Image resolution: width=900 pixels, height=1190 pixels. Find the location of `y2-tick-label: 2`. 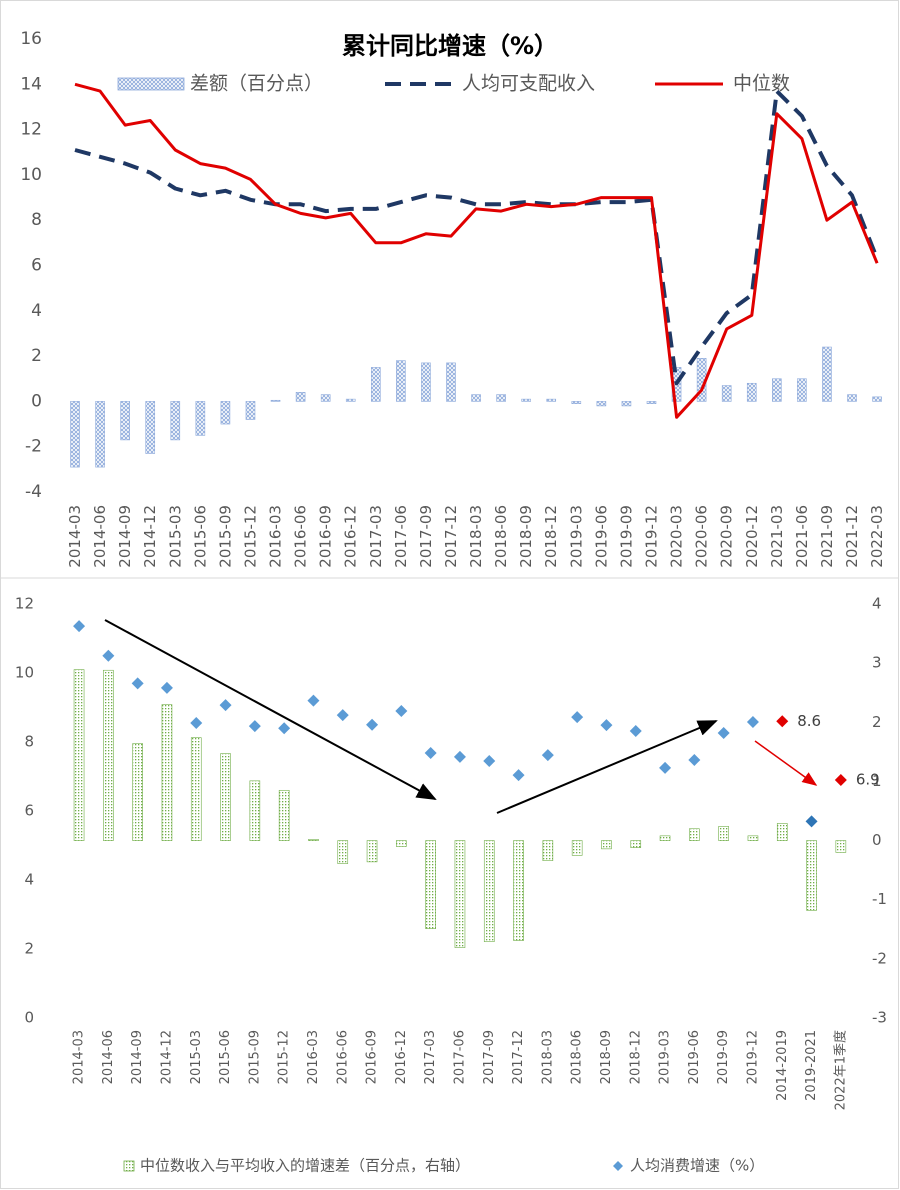

y2-tick-label: 2 is located at coordinates (877, 722).